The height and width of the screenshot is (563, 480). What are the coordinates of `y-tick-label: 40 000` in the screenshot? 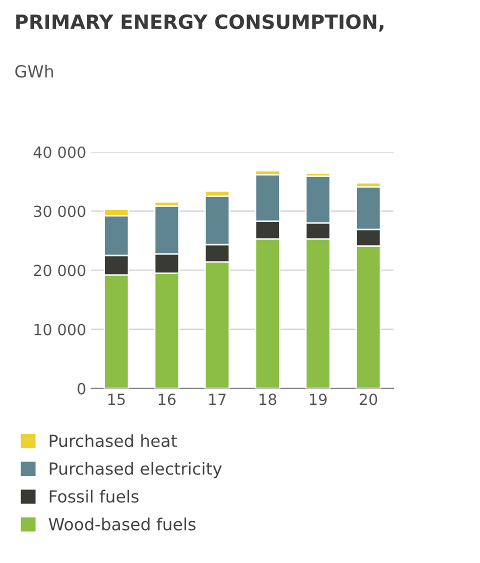 It's located at (60, 152).